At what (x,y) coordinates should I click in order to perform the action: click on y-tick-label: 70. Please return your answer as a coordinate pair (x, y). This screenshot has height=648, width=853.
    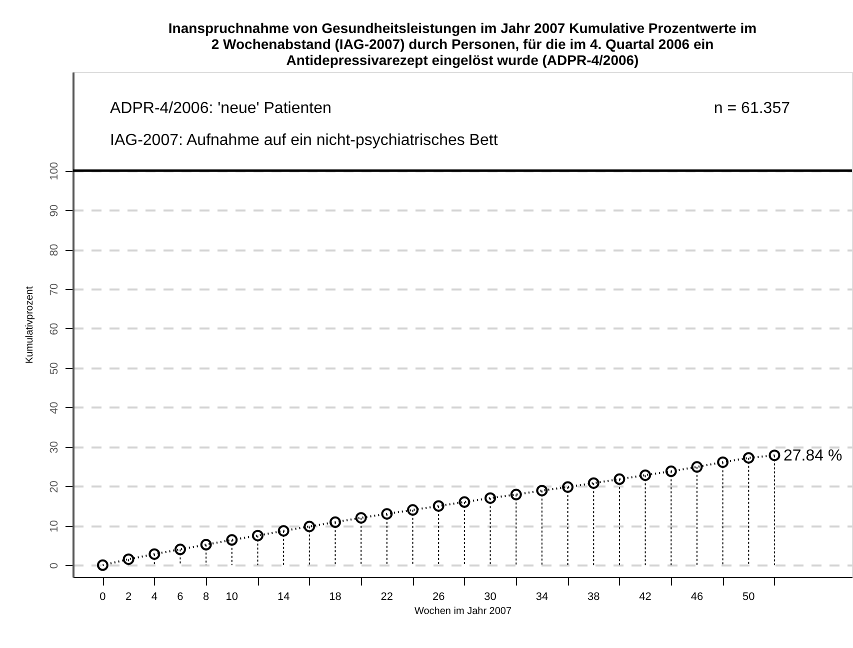
    Looking at the image, I should click on (54, 289).